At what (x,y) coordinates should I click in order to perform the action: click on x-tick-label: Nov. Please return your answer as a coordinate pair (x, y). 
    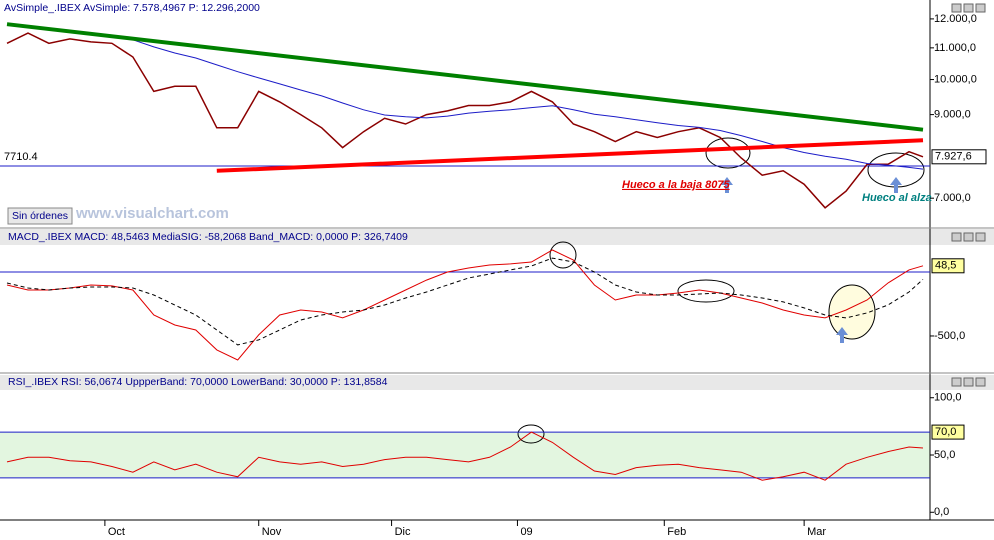
    Looking at the image, I should click on (272, 532).